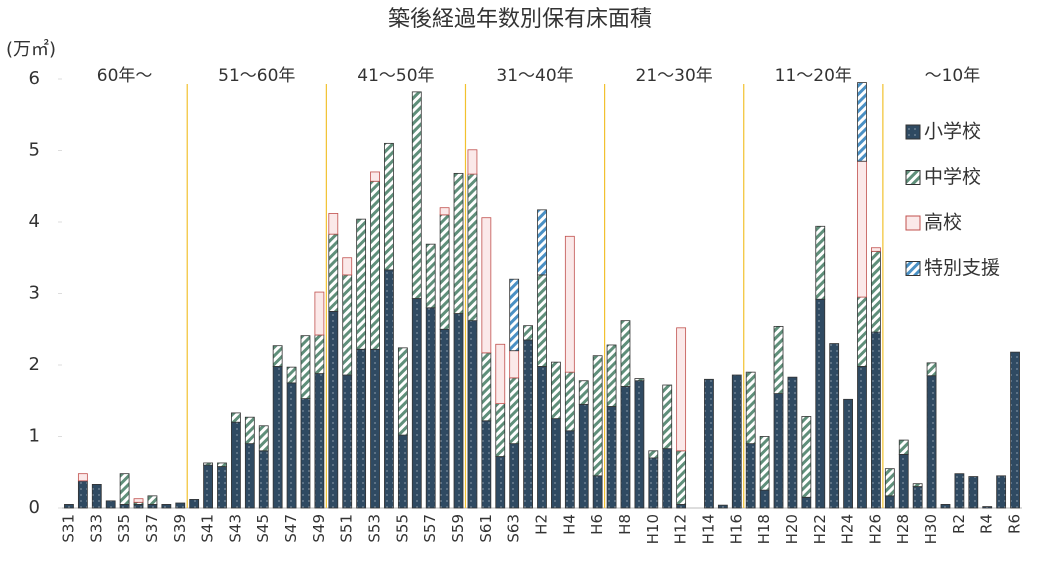 The height and width of the screenshot is (572, 1040). Describe the element at coordinates (569, 524) in the screenshot. I see `x-tick-label: H4` at that location.